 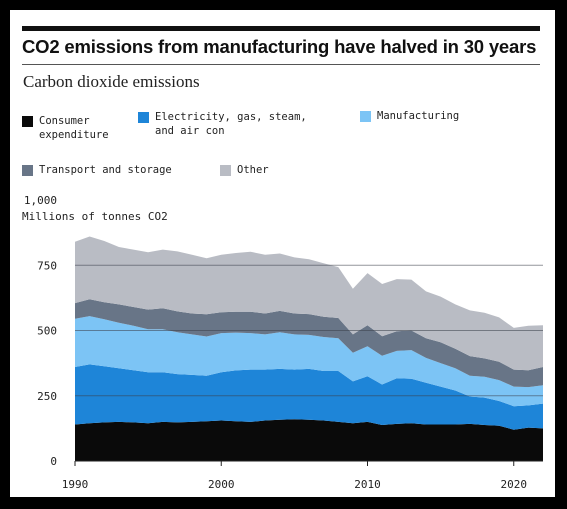 I want to click on y-tick-labels: 0 250 500 750 1,000, so click(x=40, y=331).